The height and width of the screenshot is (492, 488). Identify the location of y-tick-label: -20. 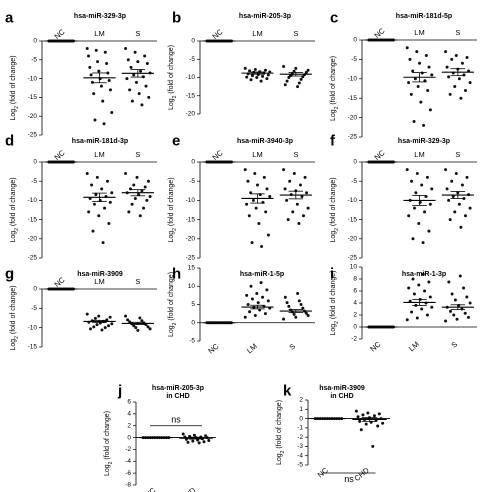
(191, 239).